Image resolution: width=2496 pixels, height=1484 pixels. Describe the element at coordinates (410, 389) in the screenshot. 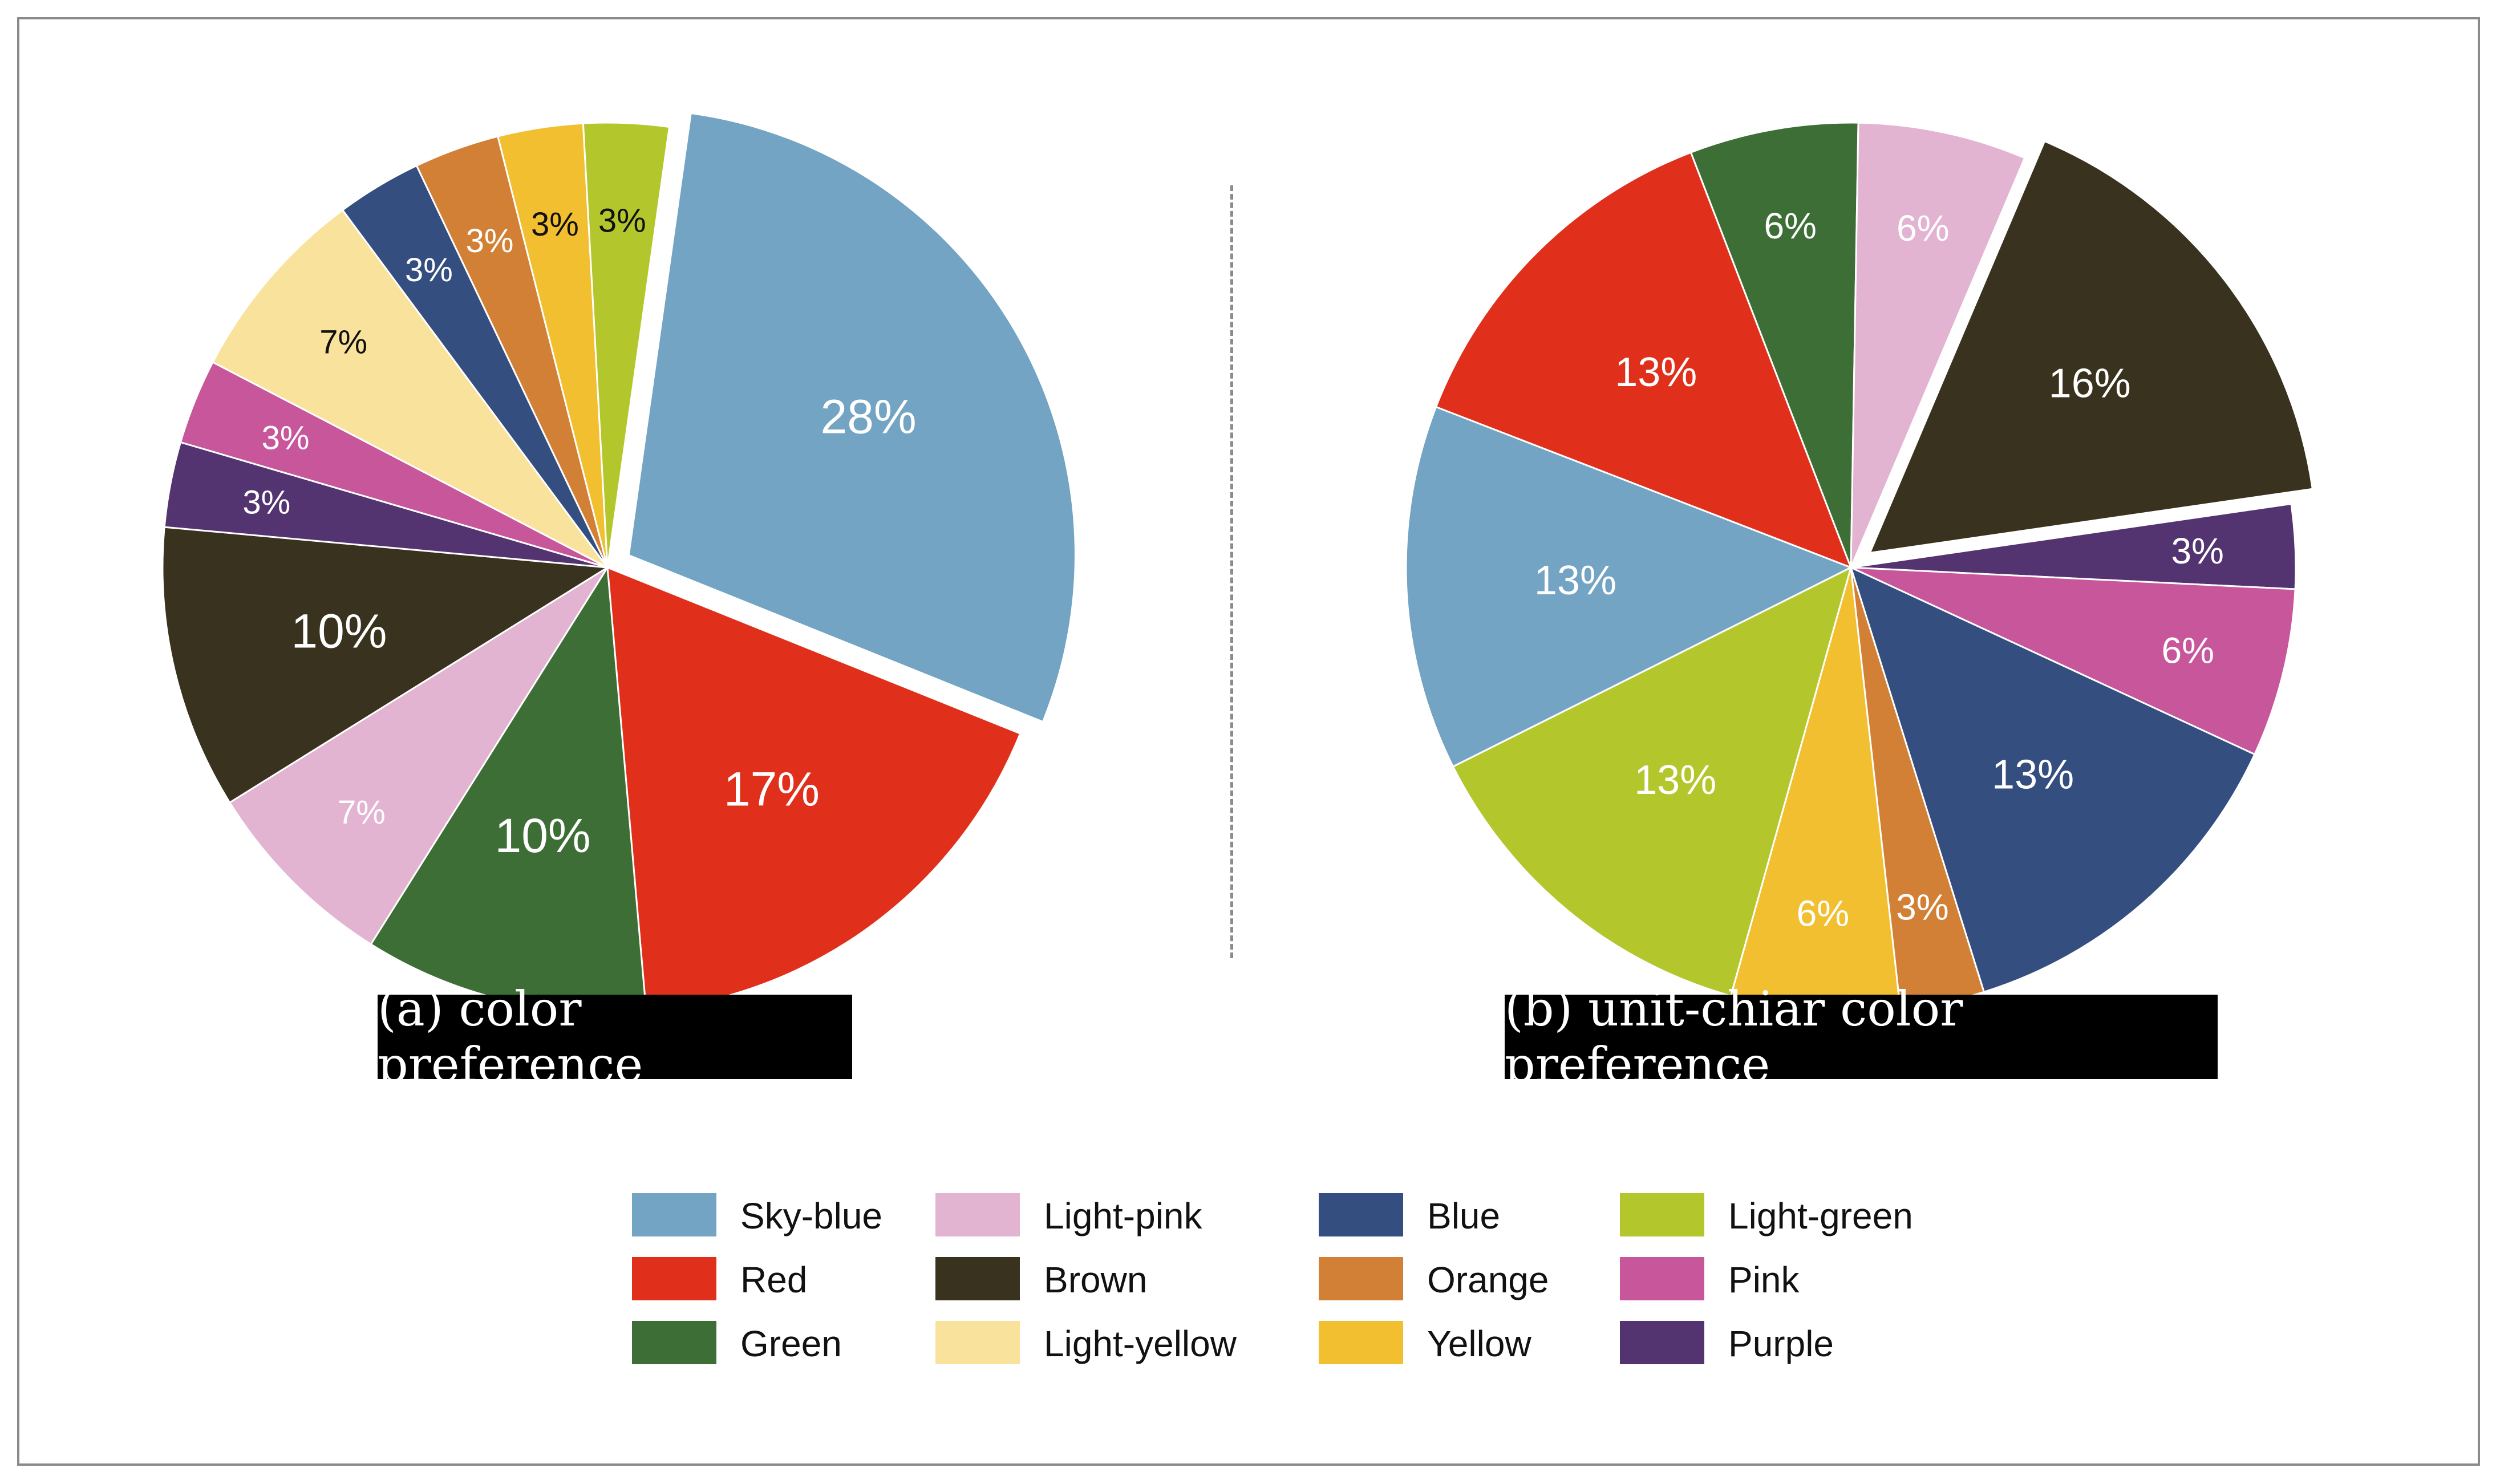

I see `slice-light-yellow` at that location.